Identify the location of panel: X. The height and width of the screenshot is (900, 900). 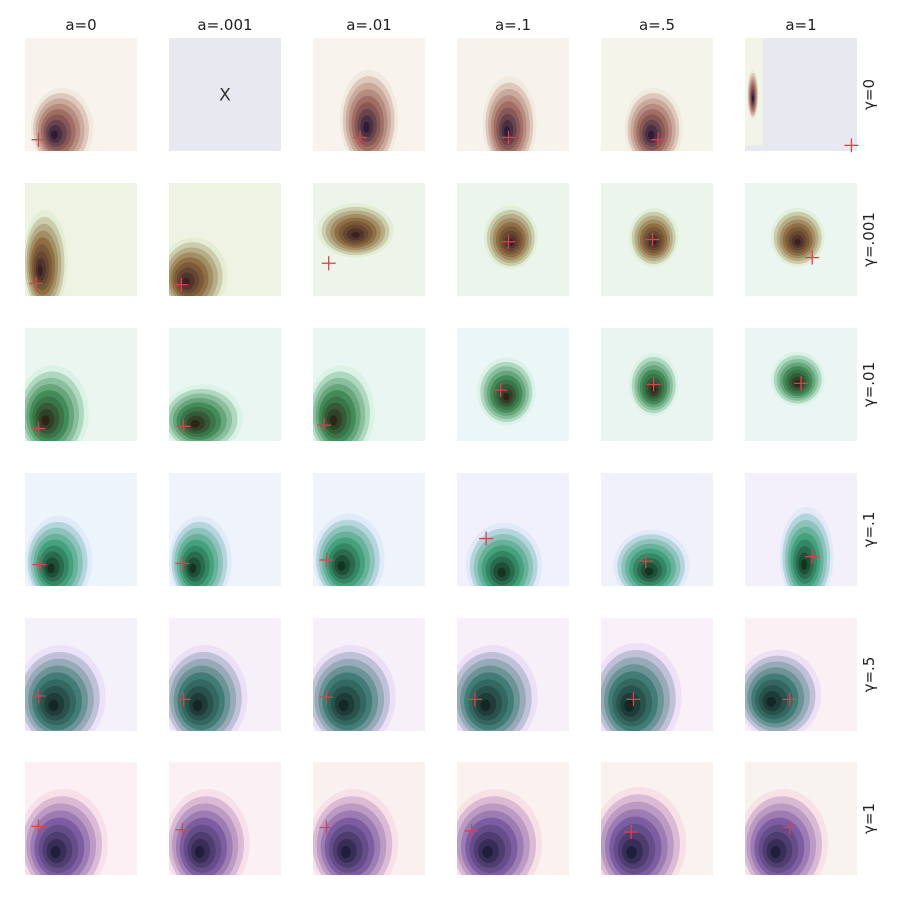
(225, 94).